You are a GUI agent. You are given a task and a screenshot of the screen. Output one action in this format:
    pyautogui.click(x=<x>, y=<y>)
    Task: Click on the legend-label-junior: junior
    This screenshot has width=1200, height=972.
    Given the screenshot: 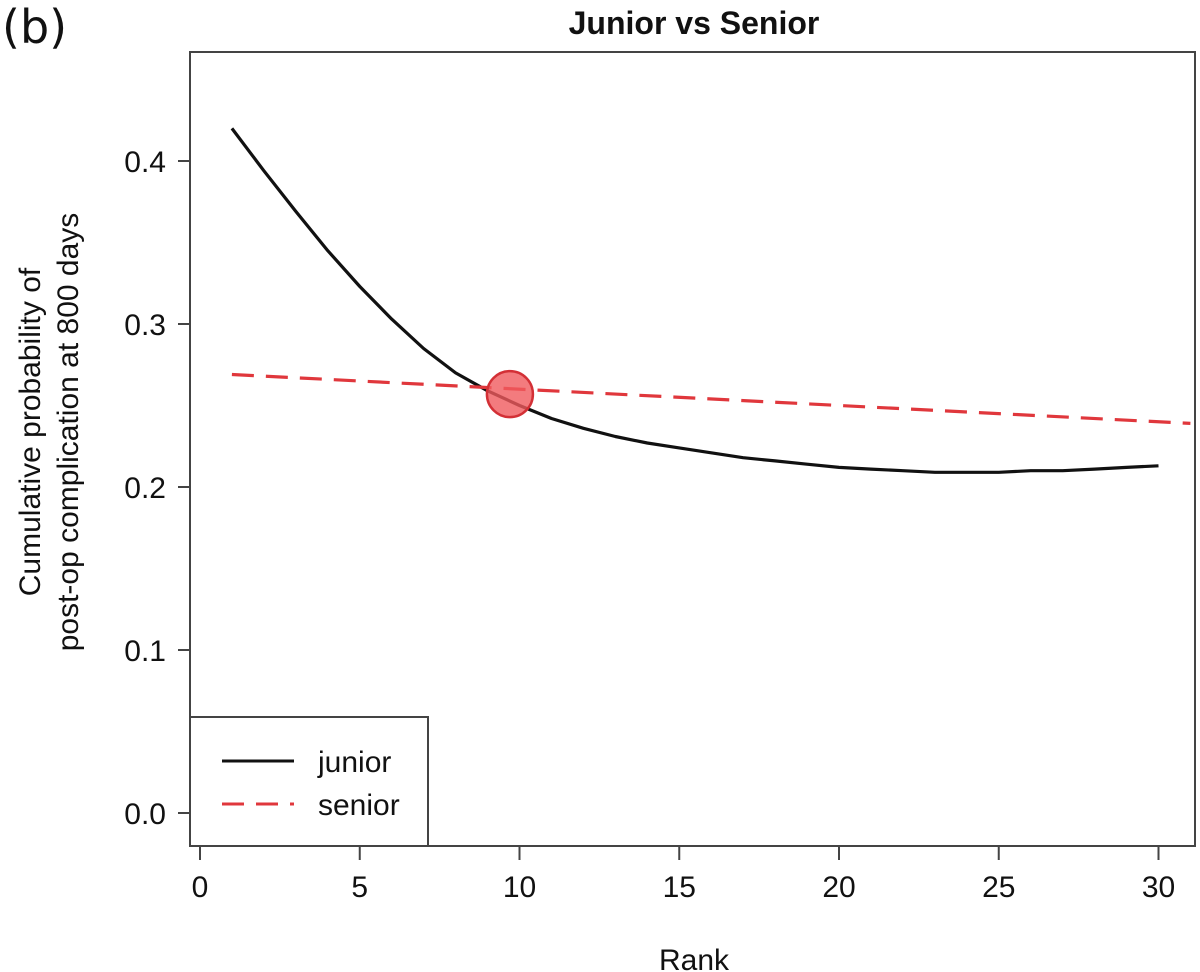 What is the action you would take?
    pyautogui.click(x=354, y=762)
    